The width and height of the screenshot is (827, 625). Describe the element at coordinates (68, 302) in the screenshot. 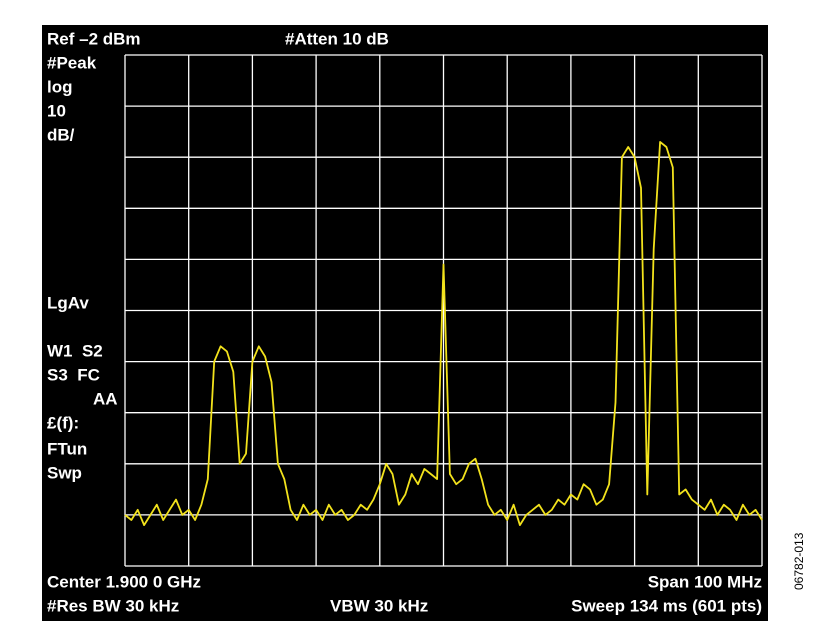

I see `average: LgAv` at that location.